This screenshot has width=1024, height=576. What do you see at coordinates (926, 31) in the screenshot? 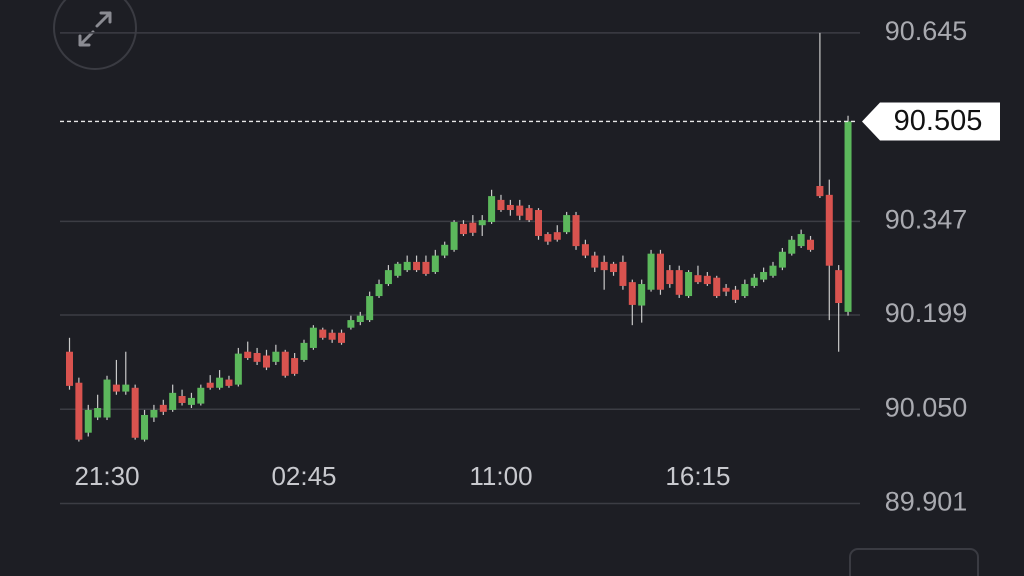
I see `y-tick-label: 90.645` at bounding box center [926, 31].